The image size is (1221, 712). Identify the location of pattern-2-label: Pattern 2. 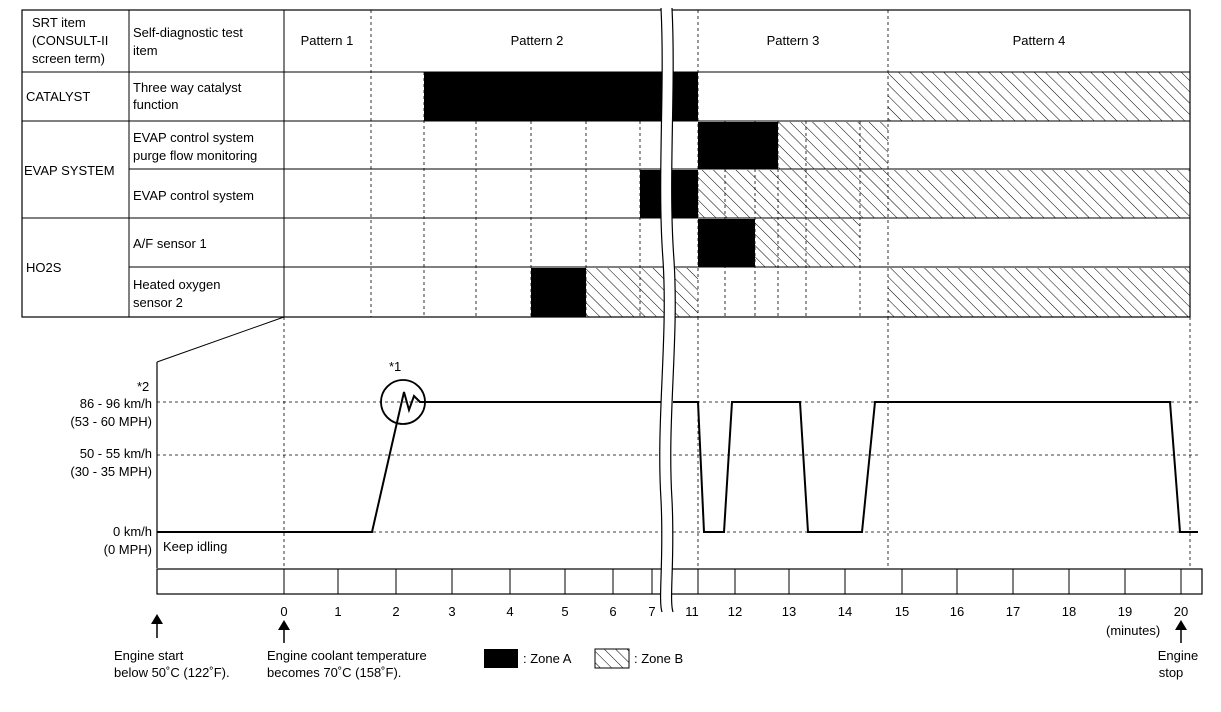
(537, 40).